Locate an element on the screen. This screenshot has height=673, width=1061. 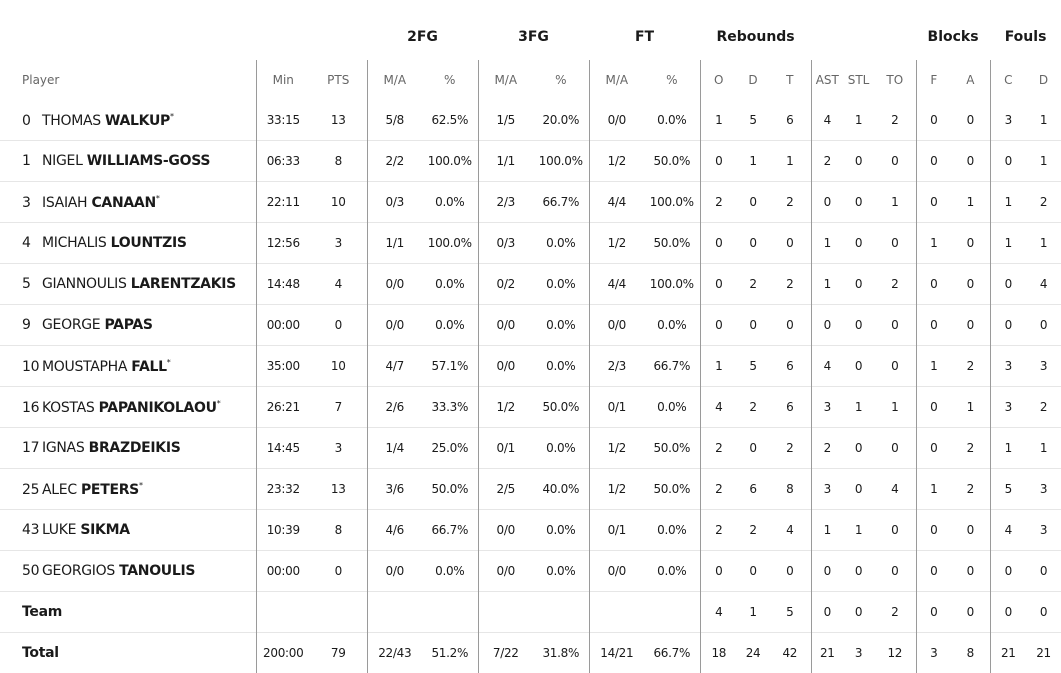
stat-cell: 10 is located at coordinates (338, 202).